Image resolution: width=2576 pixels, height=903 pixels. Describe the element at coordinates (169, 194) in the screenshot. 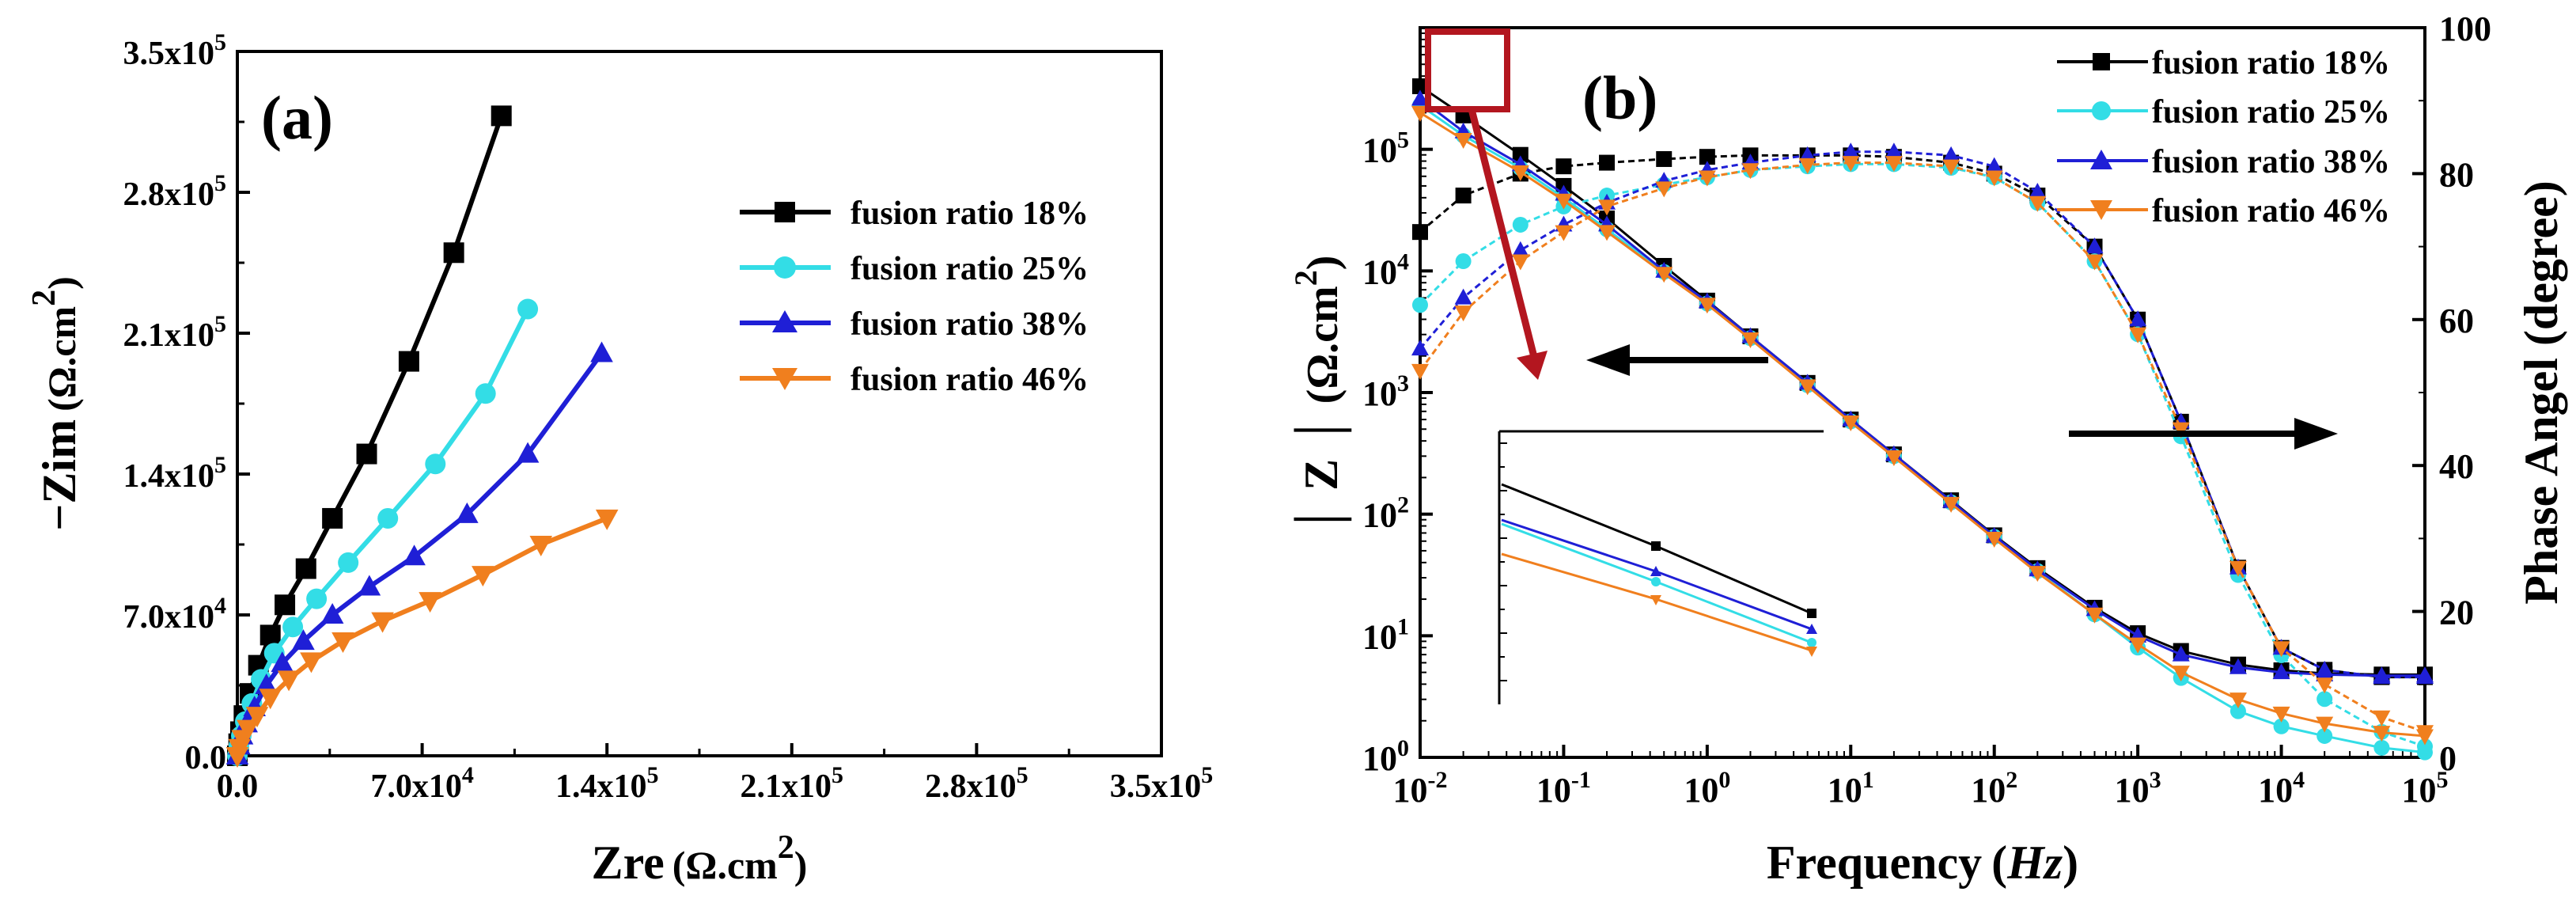

I see `a-y-tick-label-4-mantissa: 2.8x10` at that location.